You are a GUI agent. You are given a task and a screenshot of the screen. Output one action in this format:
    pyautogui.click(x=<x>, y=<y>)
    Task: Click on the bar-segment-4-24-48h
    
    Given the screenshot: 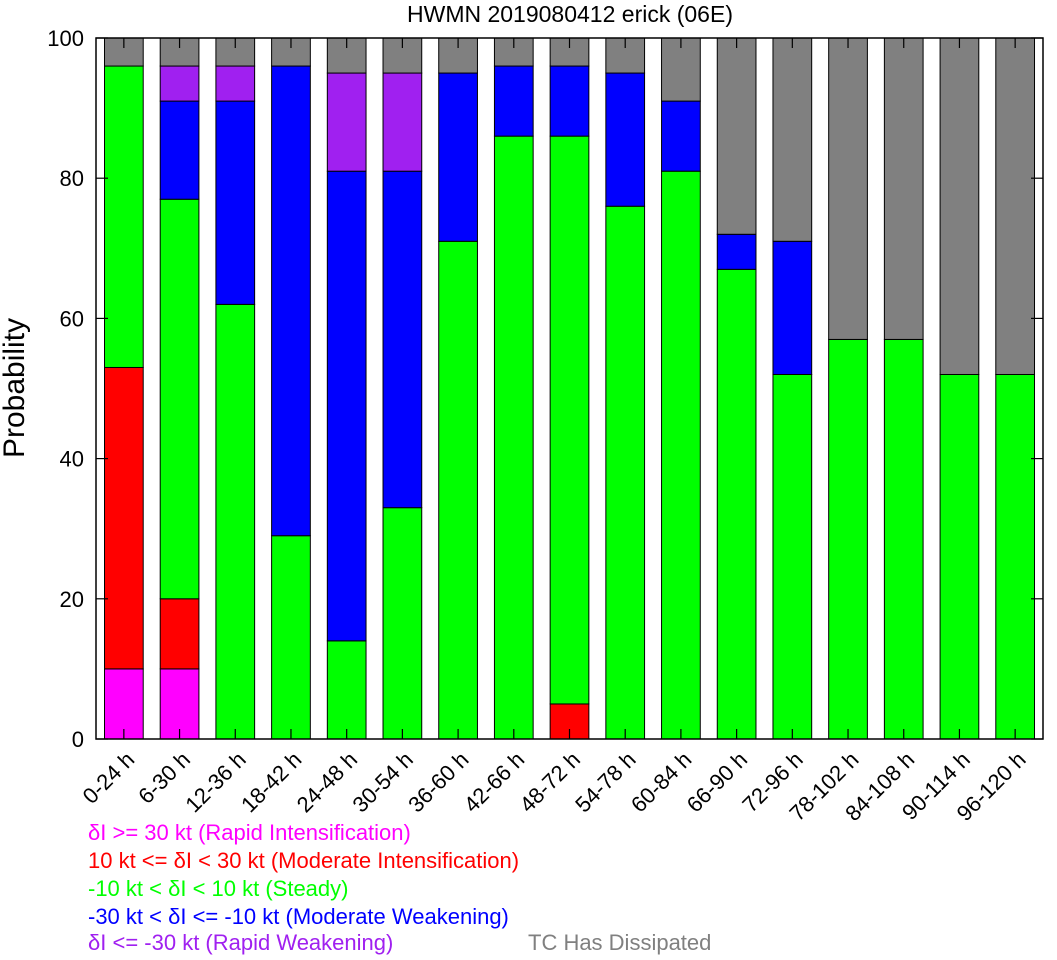 What is the action you would take?
    pyautogui.click(x=346, y=406)
    